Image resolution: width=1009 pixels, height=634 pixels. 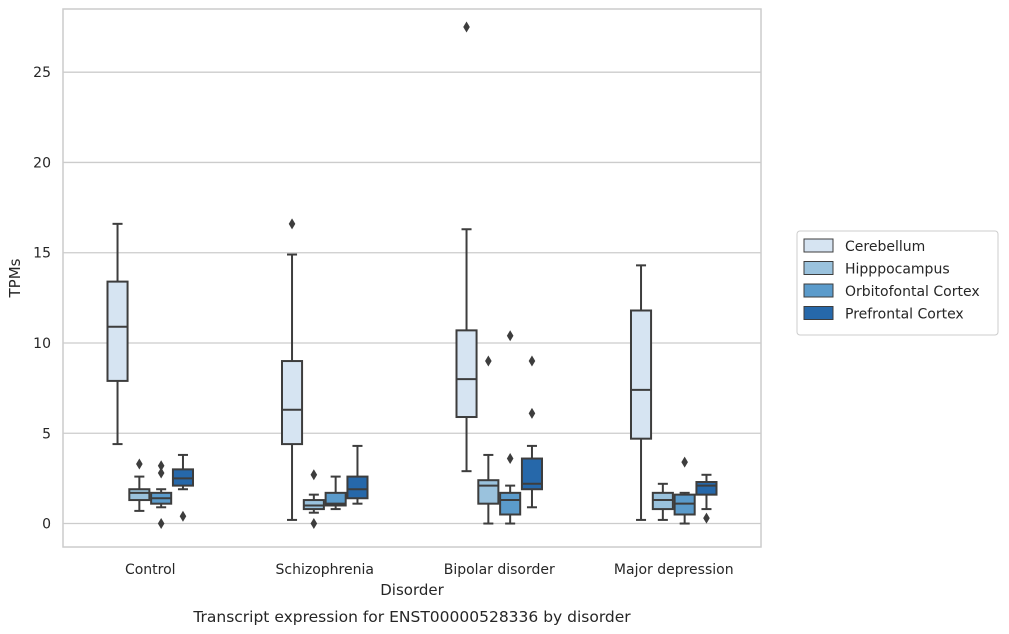 I want to click on y-tick-label: 15, so click(x=42, y=254).